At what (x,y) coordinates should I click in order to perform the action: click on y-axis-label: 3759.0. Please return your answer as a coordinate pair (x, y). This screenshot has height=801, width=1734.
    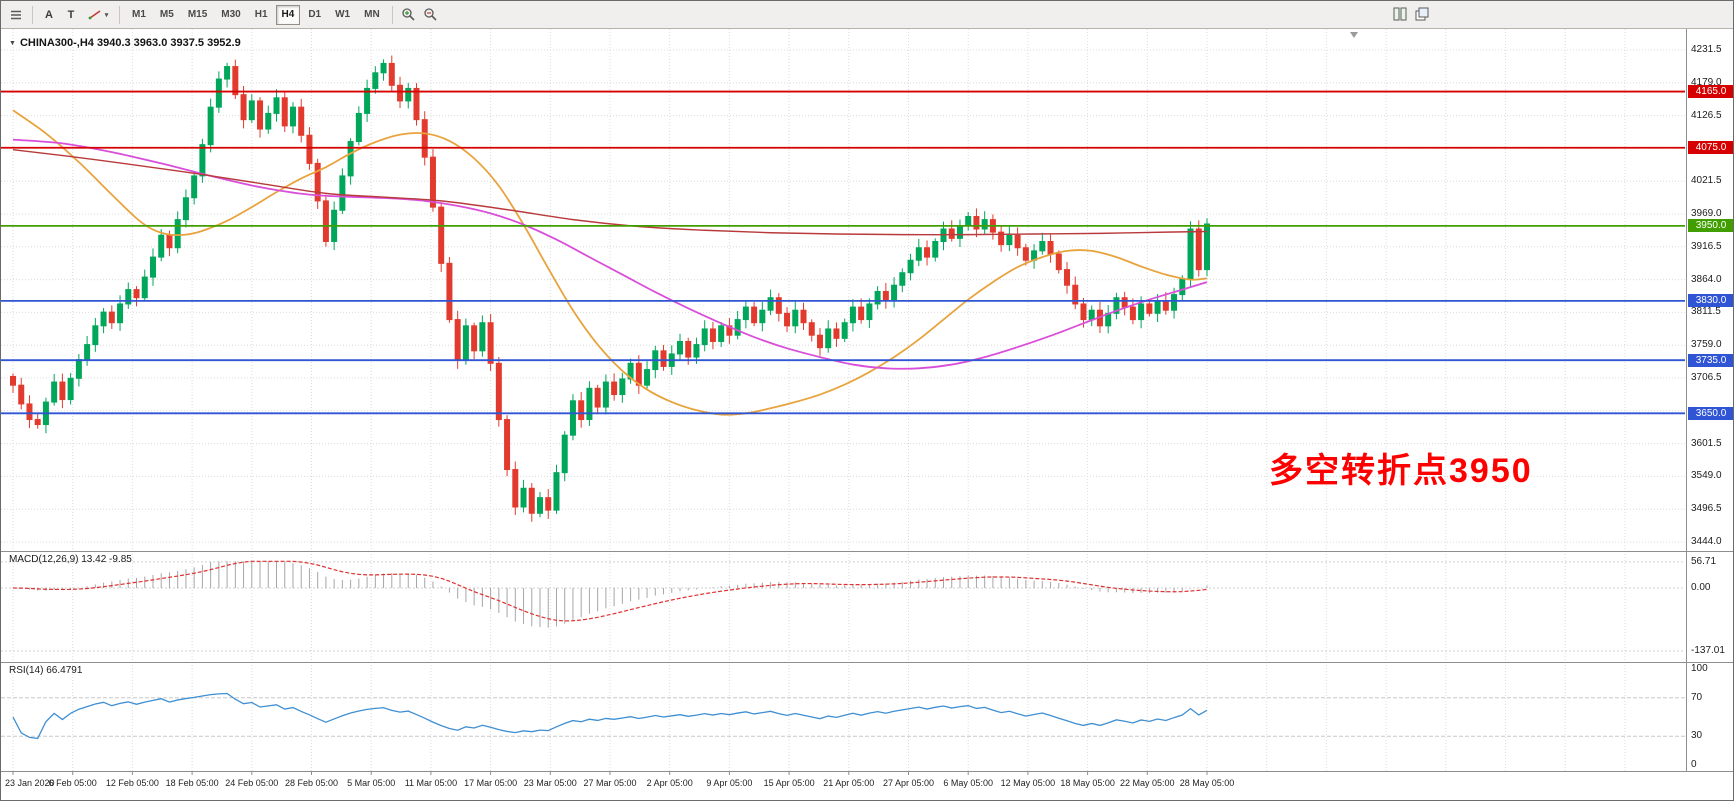
    Looking at the image, I should click on (1706, 345).